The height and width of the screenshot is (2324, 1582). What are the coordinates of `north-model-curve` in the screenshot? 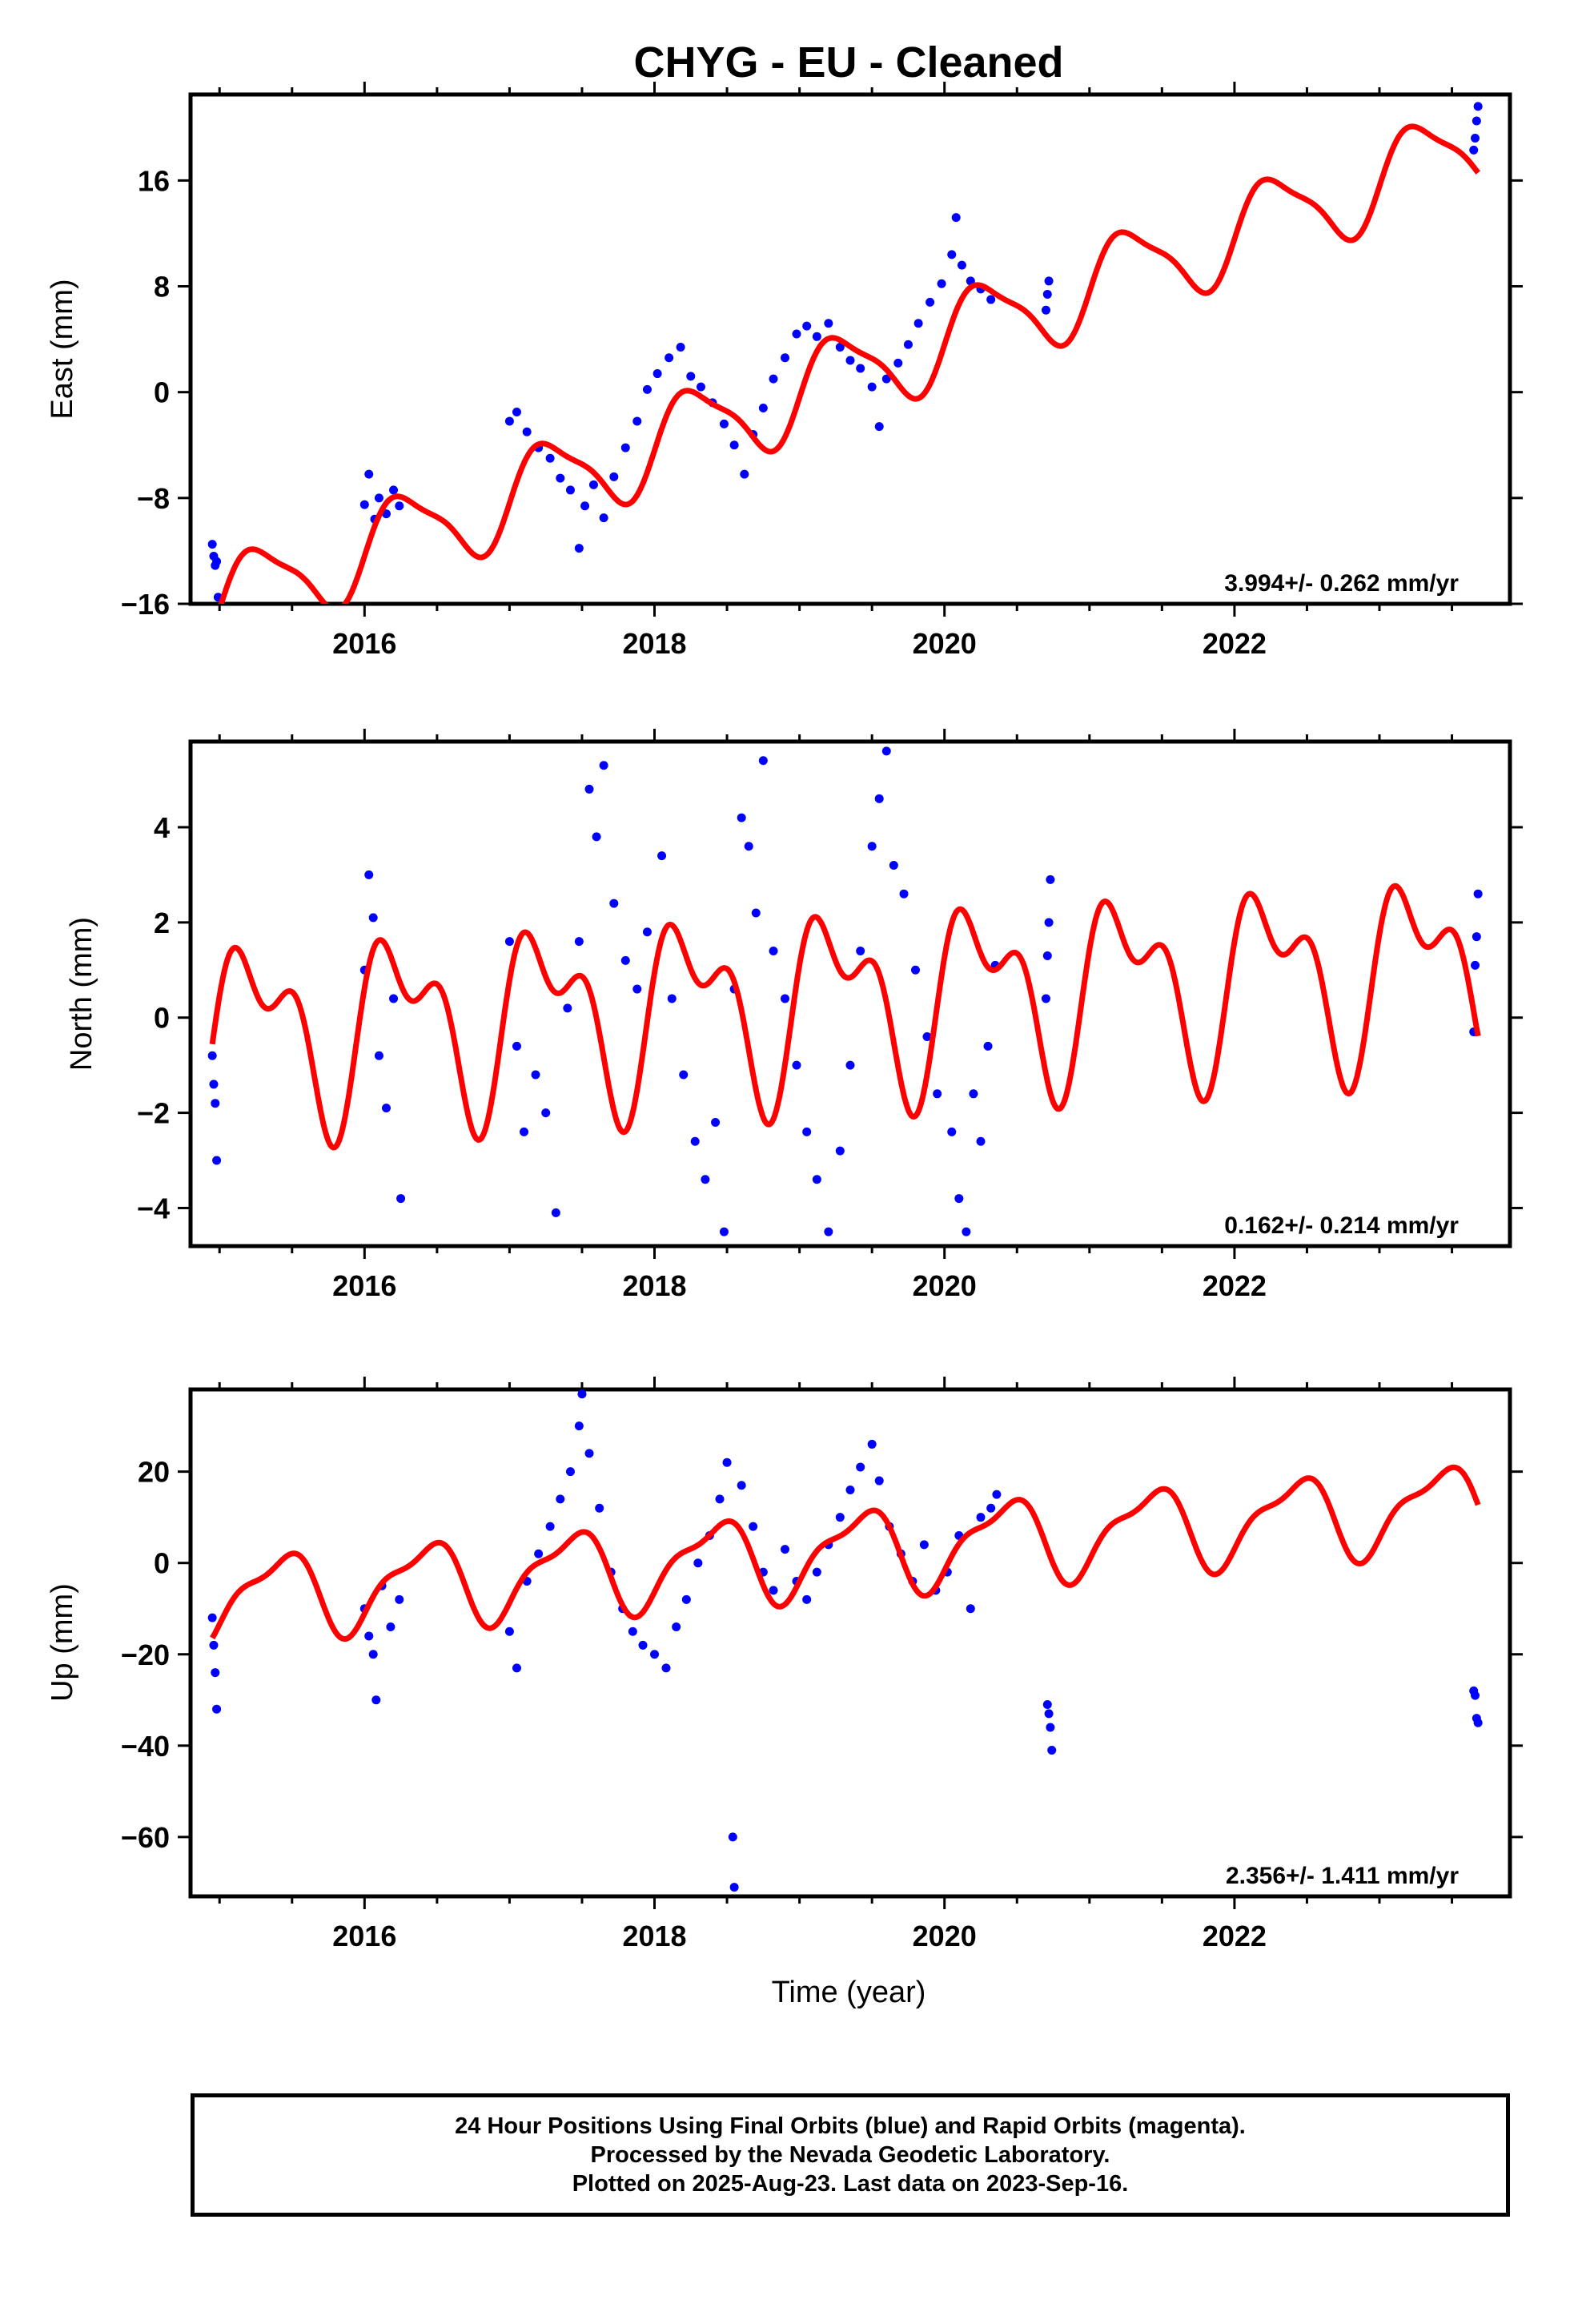 It's located at (845, 1017).